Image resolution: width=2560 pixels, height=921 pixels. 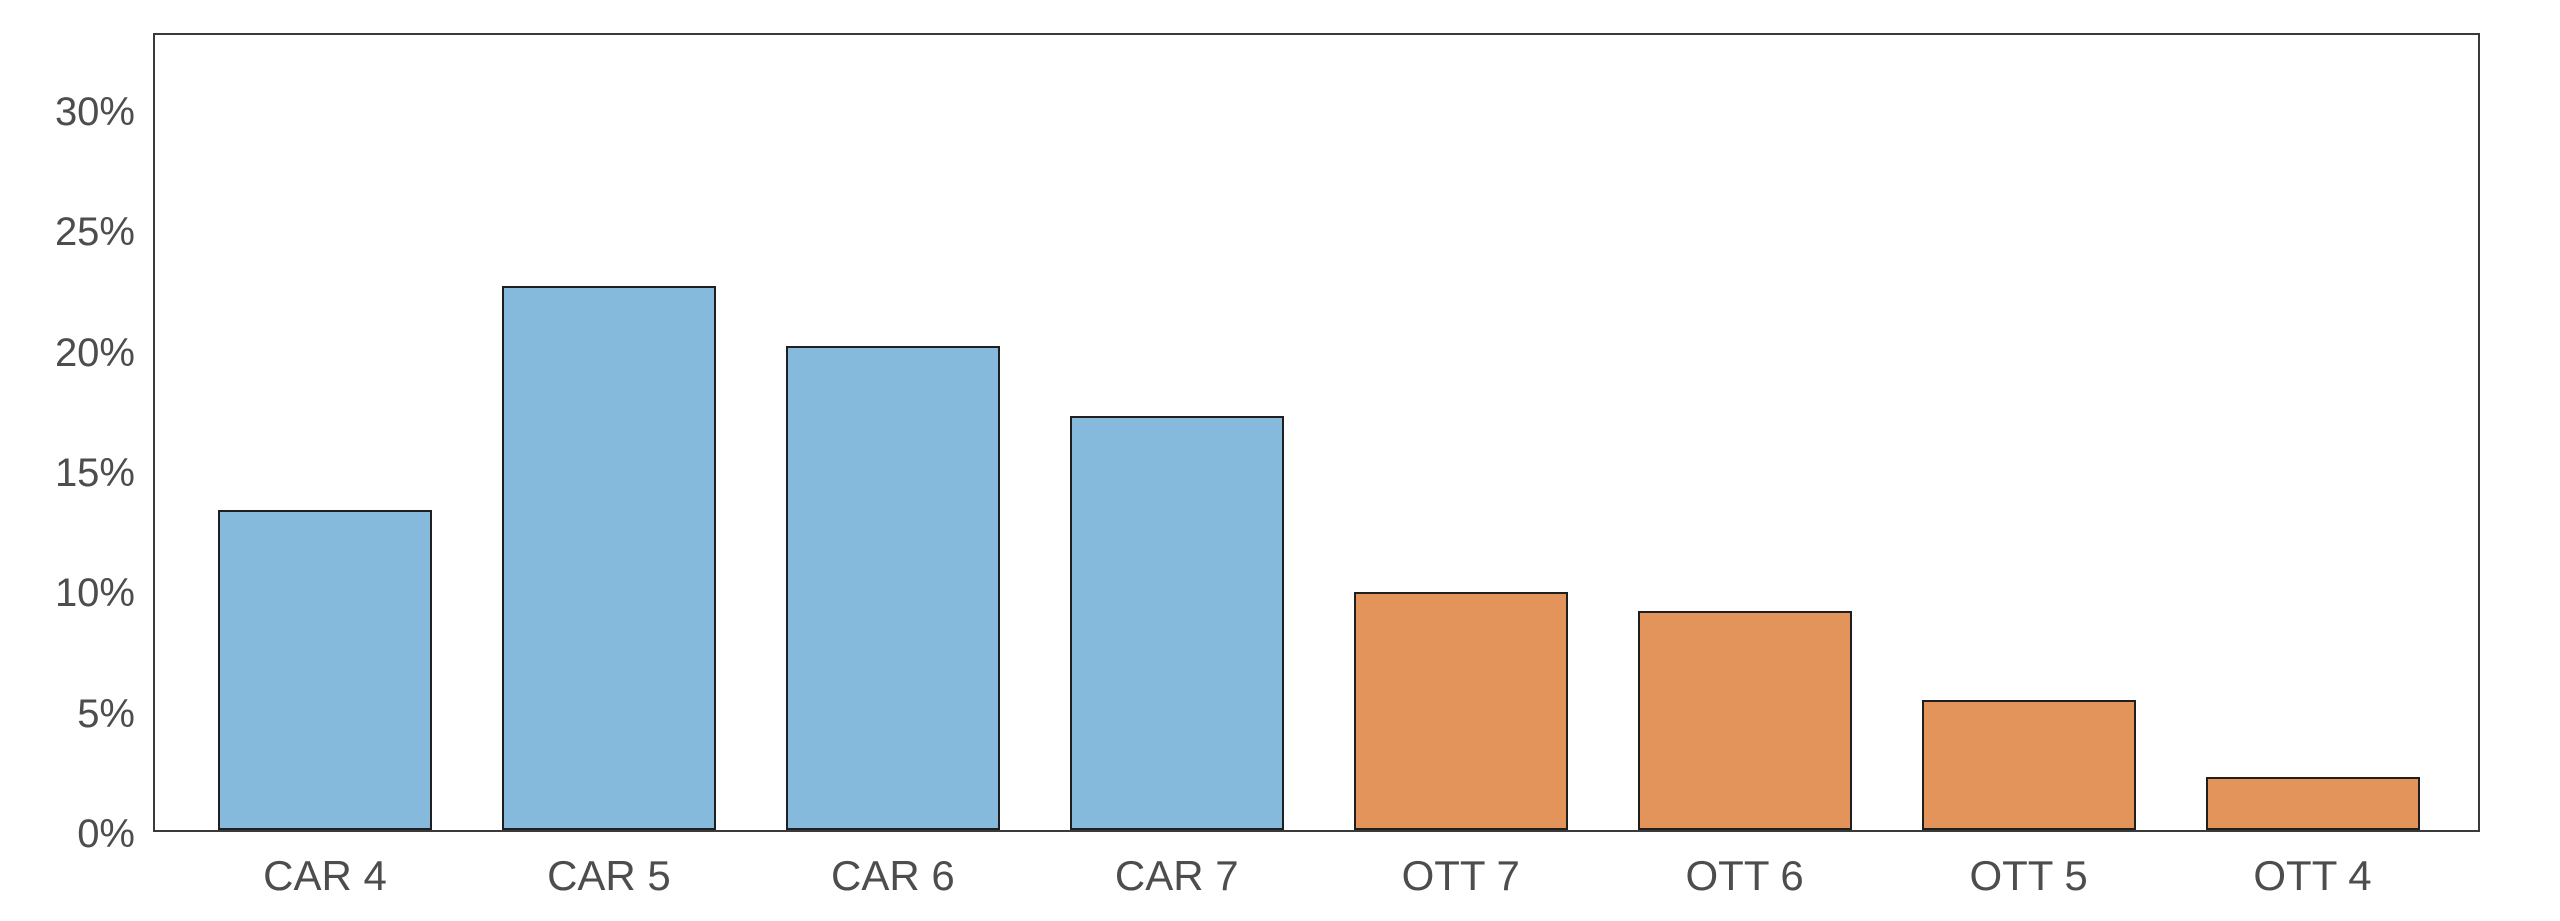 I want to click on y-tick-label-0: 0%, so click(x=106, y=834).